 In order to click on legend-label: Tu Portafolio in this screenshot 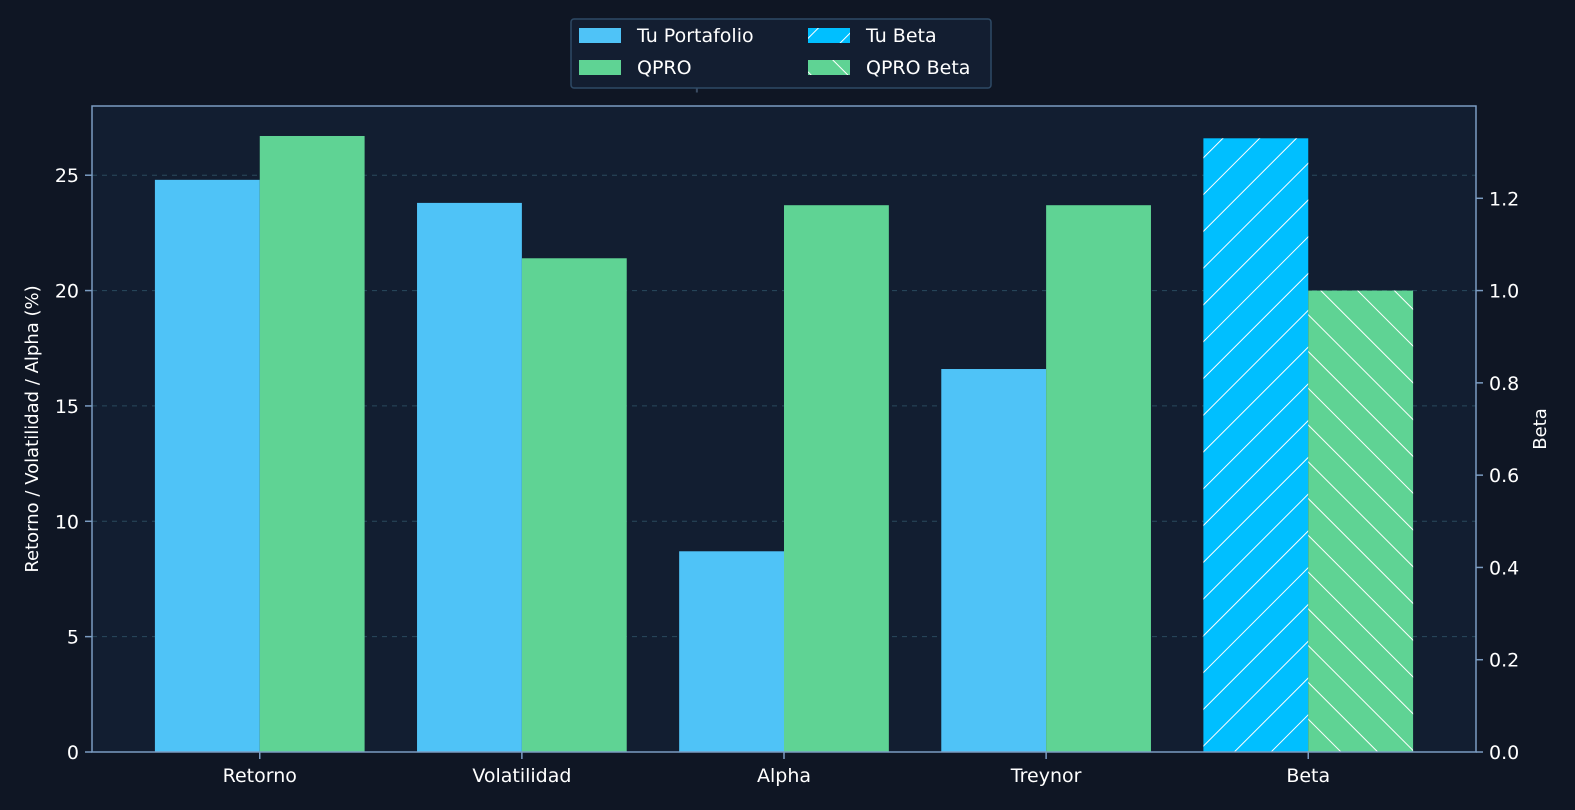, I will do `click(695, 36)`.